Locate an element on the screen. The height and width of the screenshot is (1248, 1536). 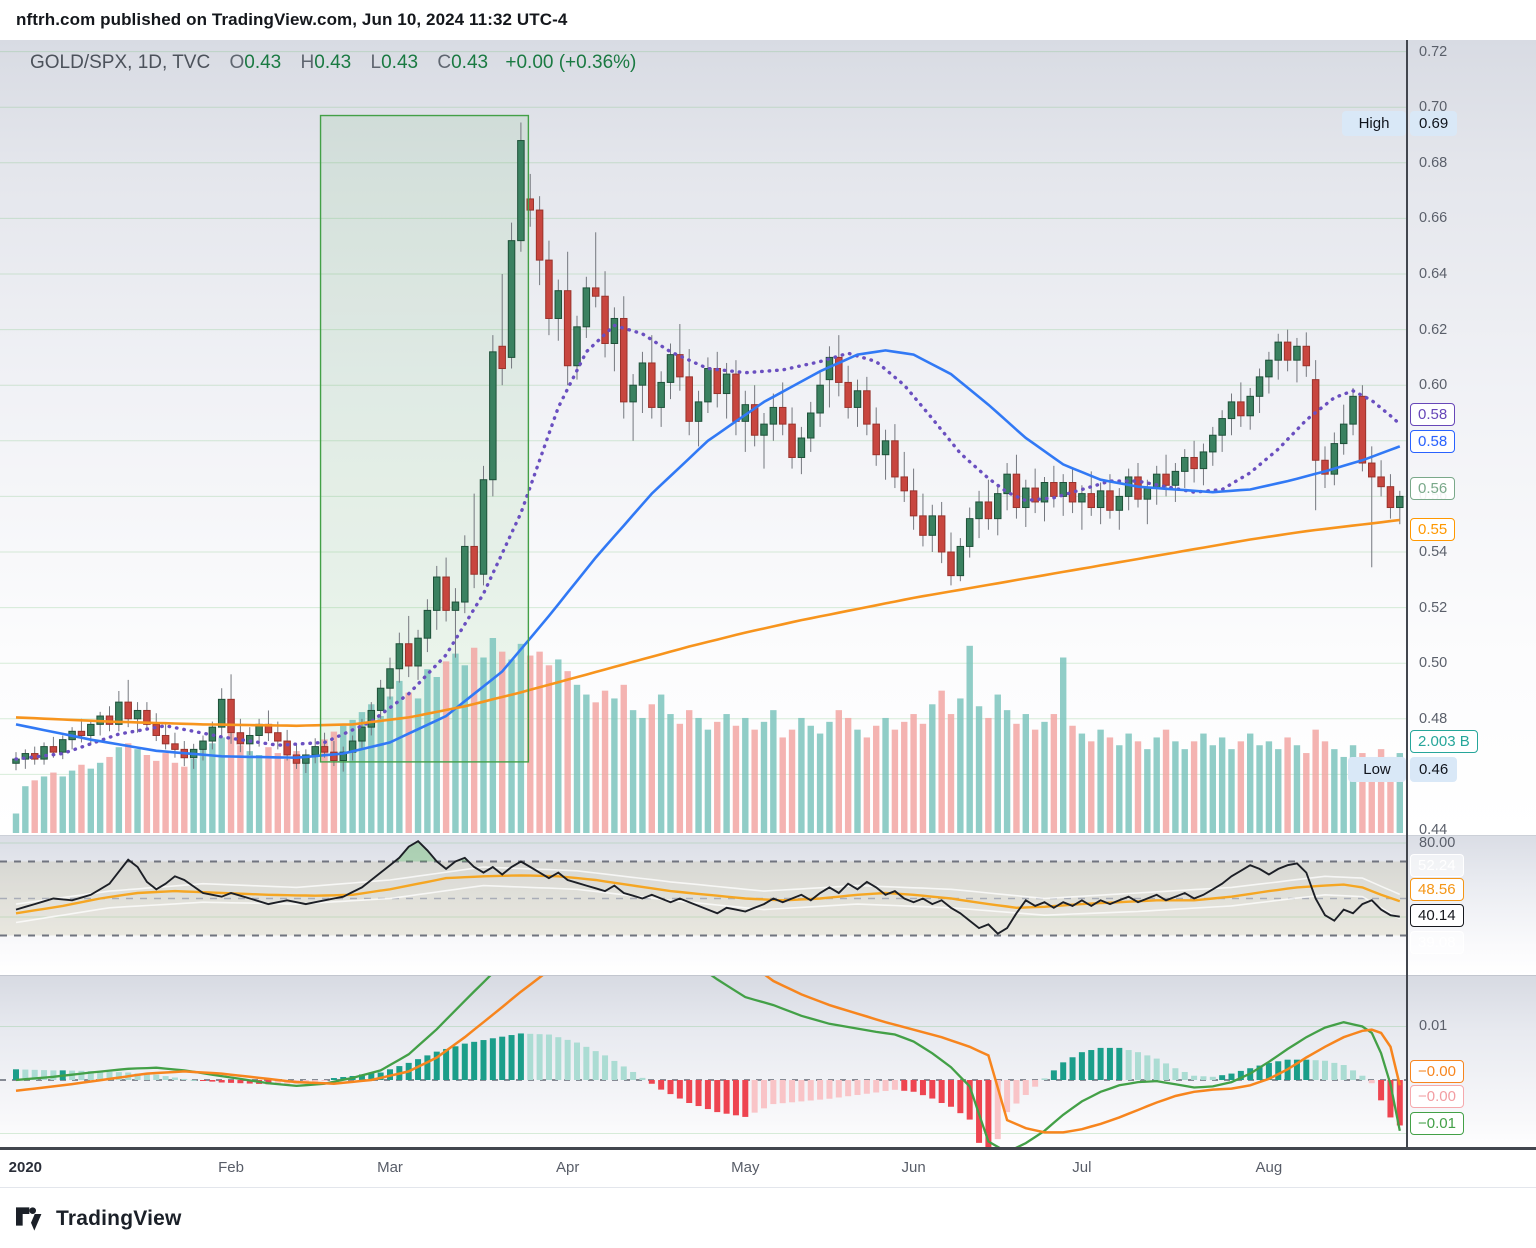
price-tick-0.54: 0.54 is located at coordinates (1433, 552).